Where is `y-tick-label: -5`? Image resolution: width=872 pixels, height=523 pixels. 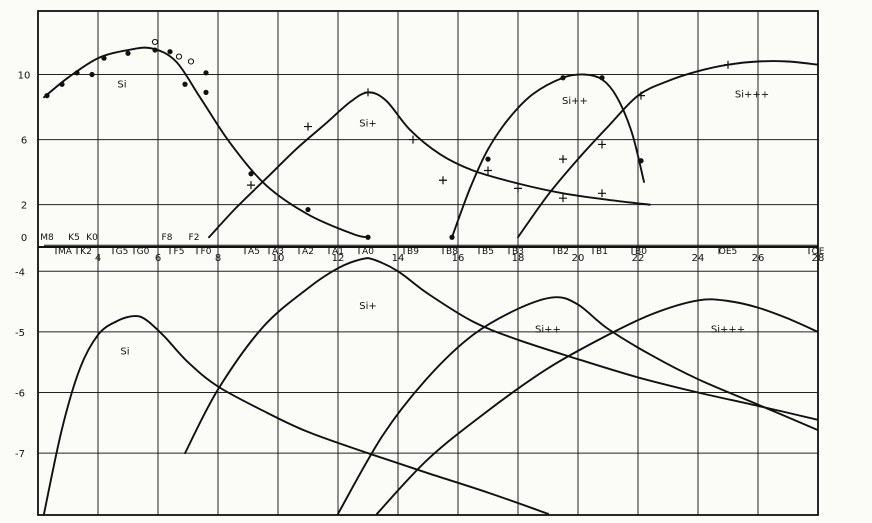 y-tick-label: -5 is located at coordinates (20, 333).